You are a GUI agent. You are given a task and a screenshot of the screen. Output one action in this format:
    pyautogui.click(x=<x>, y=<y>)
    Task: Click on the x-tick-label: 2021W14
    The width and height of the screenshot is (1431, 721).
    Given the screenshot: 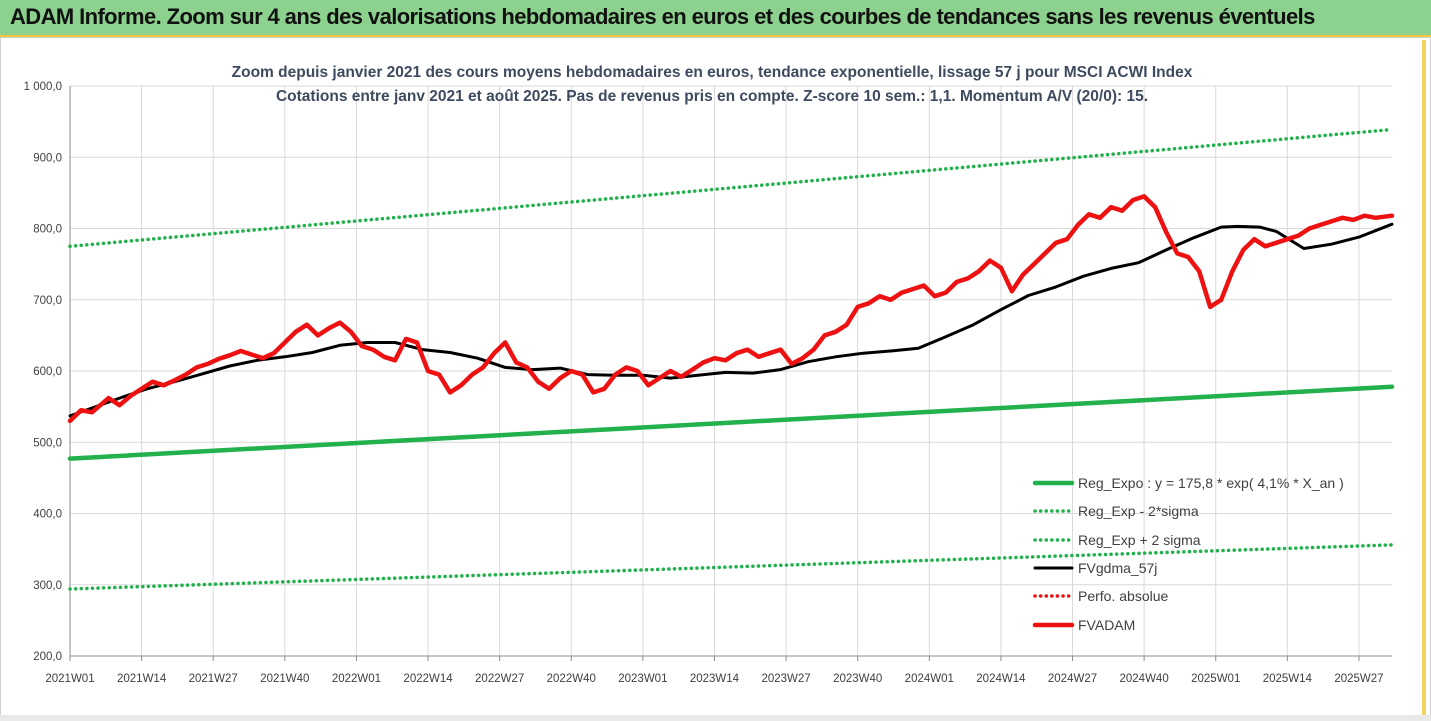 What is the action you would take?
    pyautogui.click(x=142, y=679)
    